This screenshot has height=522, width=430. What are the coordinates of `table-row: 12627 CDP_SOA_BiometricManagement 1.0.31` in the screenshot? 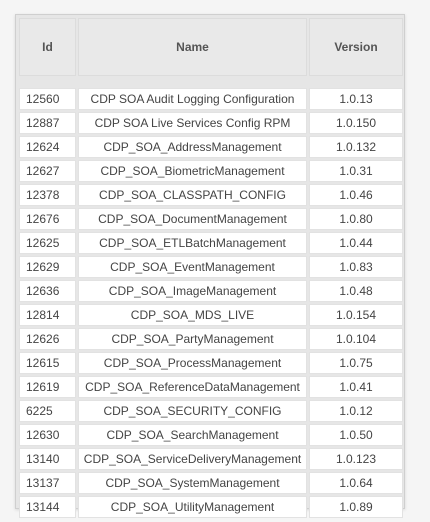 It's located at (211, 171).